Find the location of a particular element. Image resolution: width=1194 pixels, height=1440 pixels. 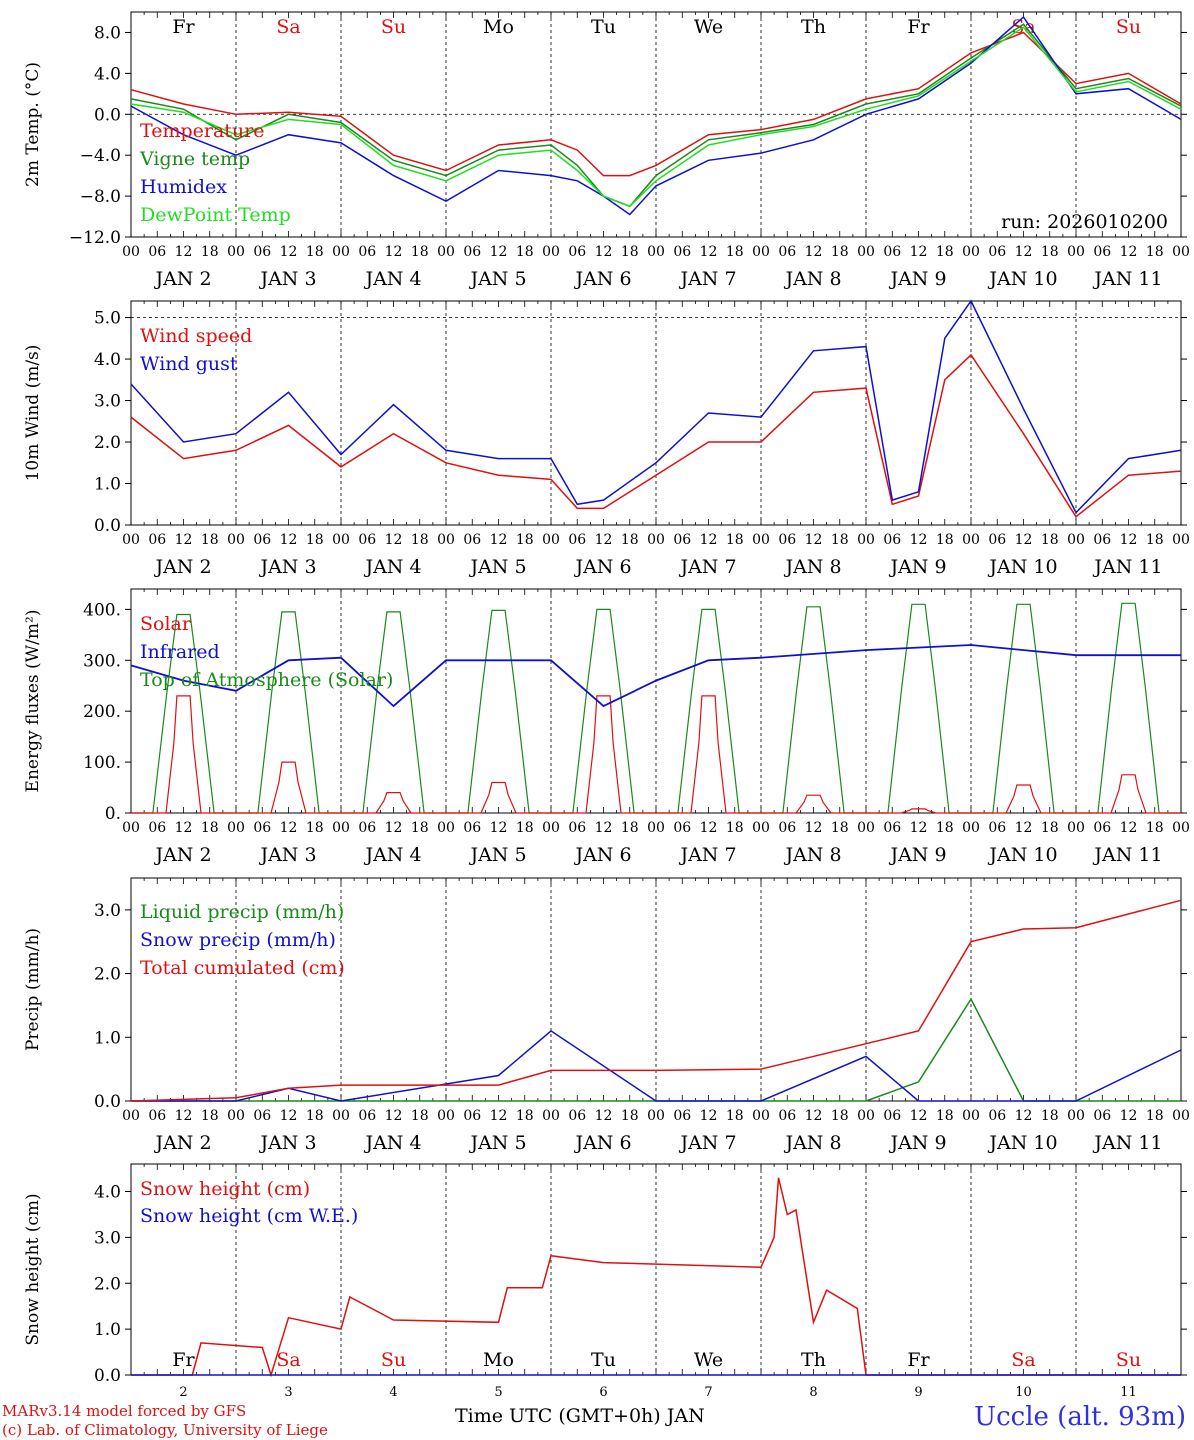

day-number-label: 3 is located at coordinates (288, 1392).